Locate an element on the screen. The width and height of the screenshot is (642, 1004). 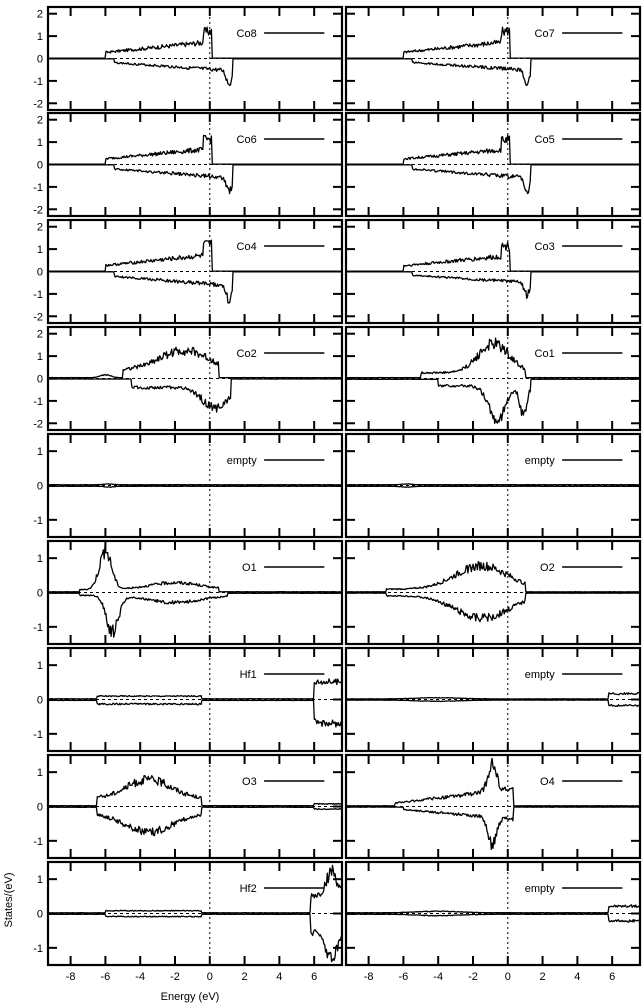
panel-co3-5: Co3 is located at coordinates (493, 271).